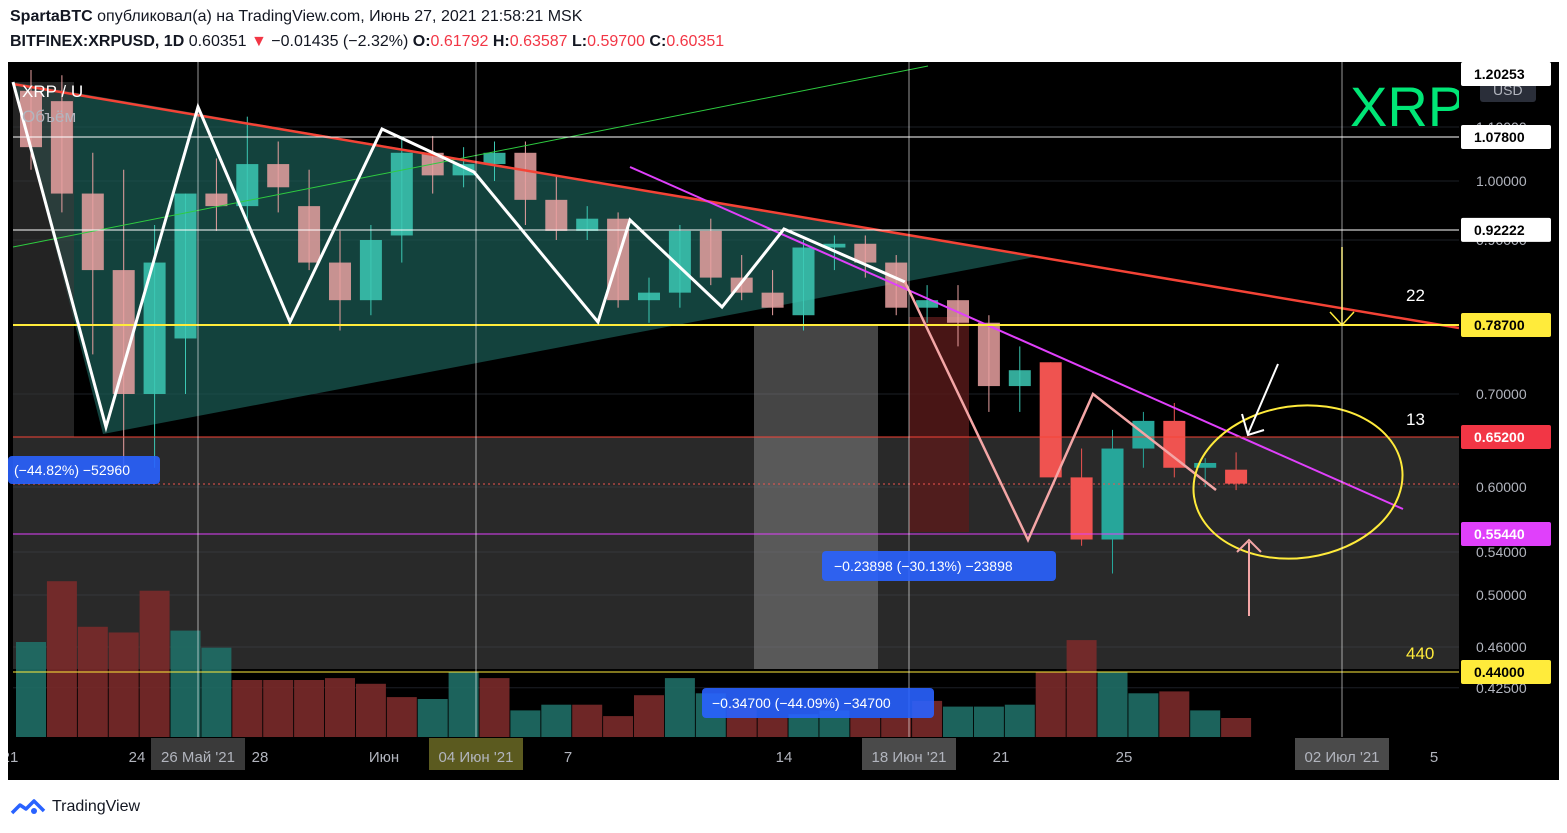  I want to click on author-name: SpartaBTC, so click(51, 16).